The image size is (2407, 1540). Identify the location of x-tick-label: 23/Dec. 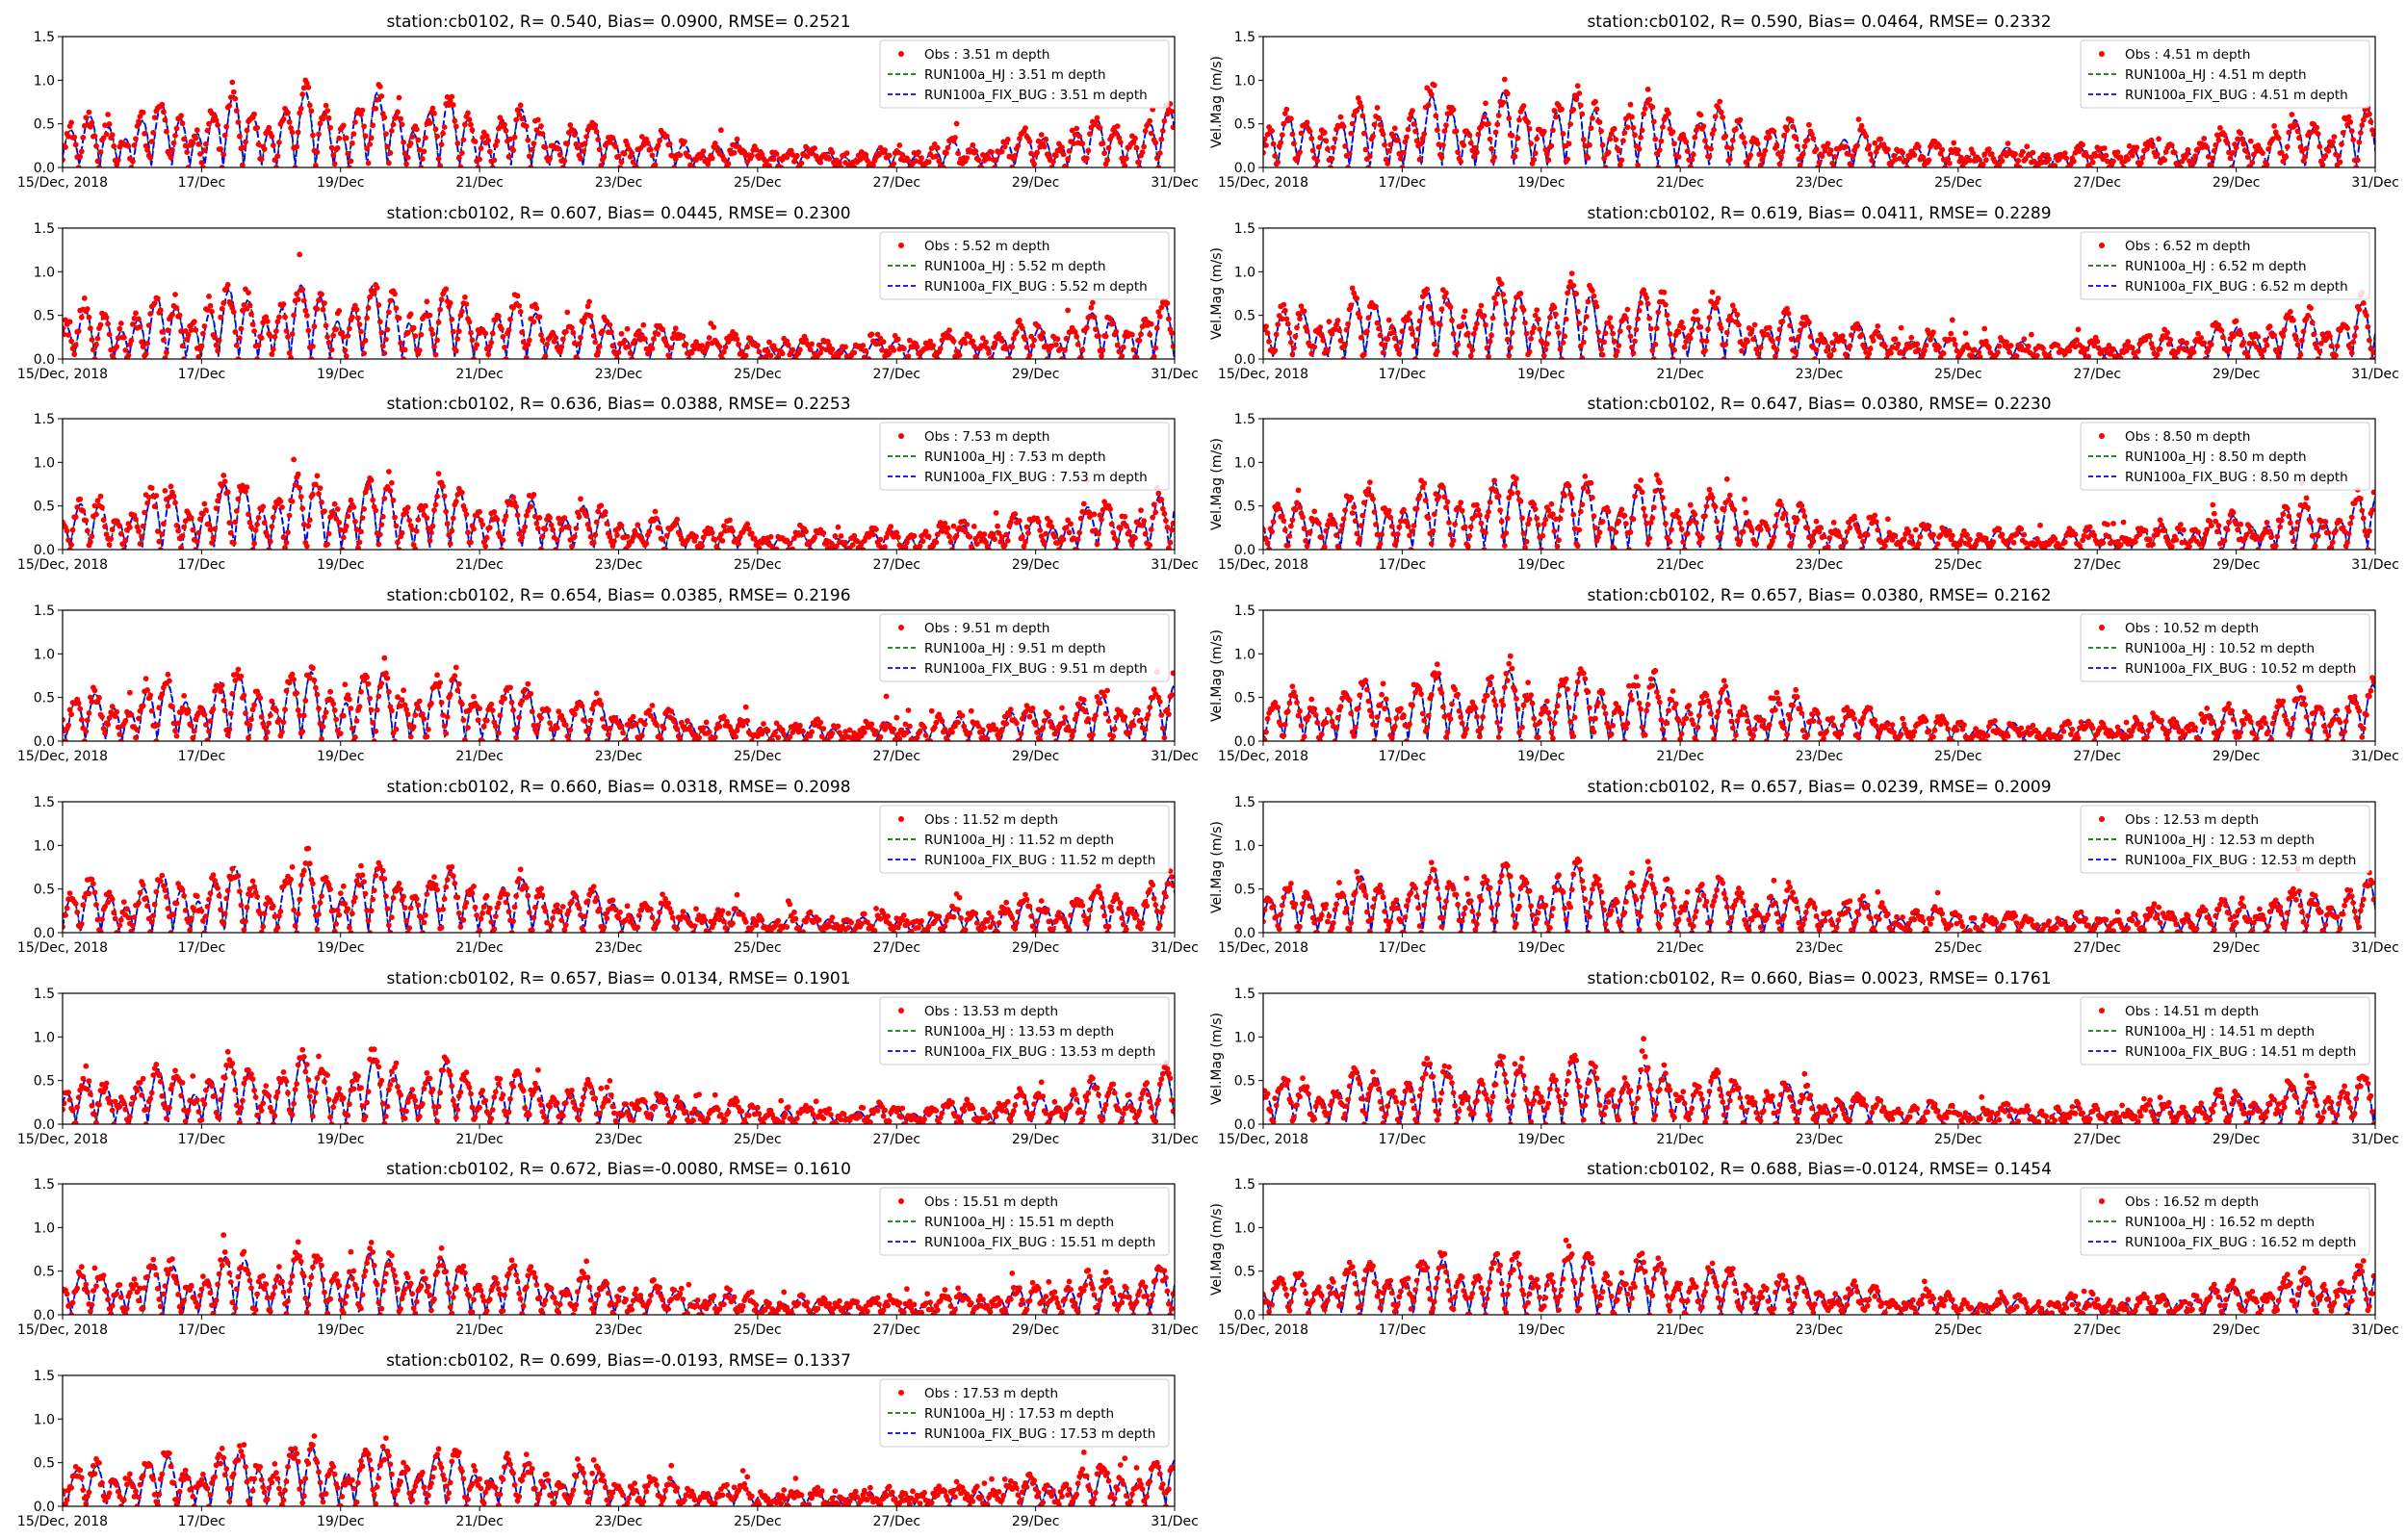
(1820, 565).